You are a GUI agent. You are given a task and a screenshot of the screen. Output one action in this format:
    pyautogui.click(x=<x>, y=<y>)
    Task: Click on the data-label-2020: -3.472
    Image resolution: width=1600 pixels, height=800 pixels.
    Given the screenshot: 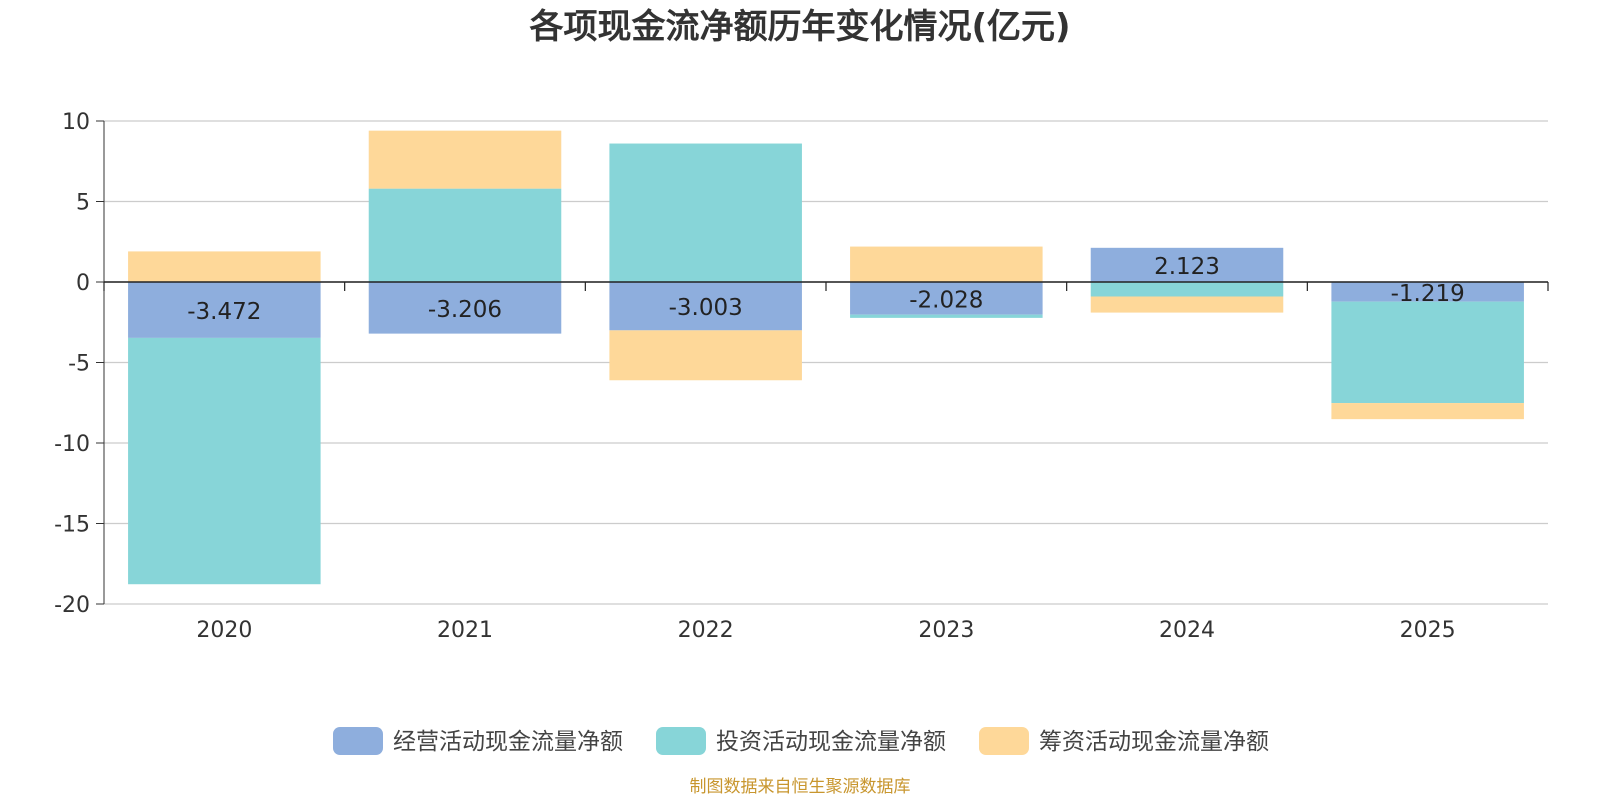 What is the action you would take?
    pyautogui.click(x=224, y=312)
    